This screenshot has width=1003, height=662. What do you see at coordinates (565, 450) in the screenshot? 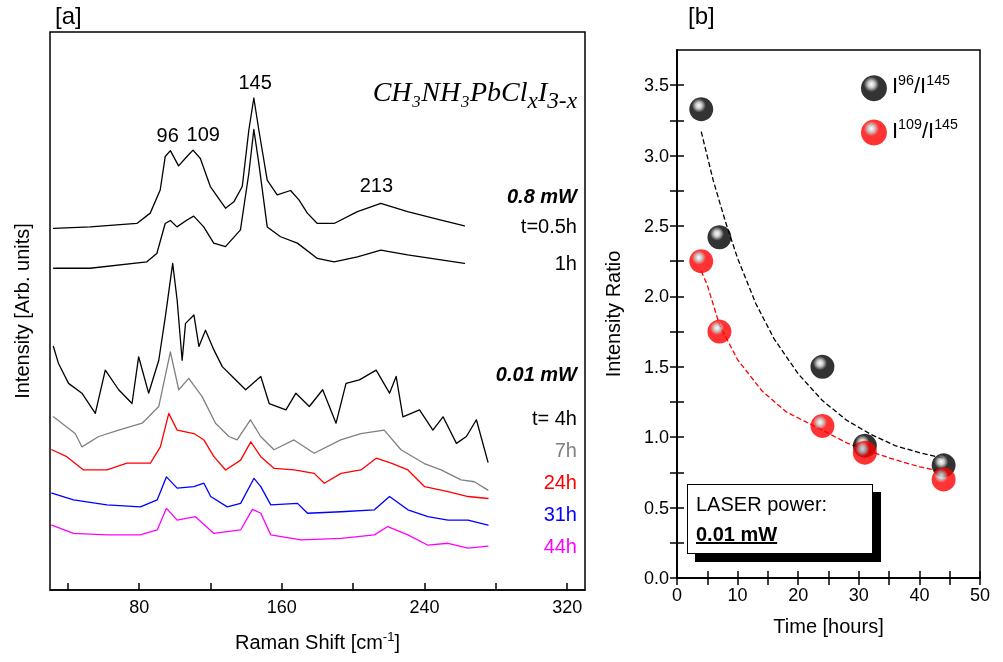
I see `text: 7h` at bounding box center [565, 450].